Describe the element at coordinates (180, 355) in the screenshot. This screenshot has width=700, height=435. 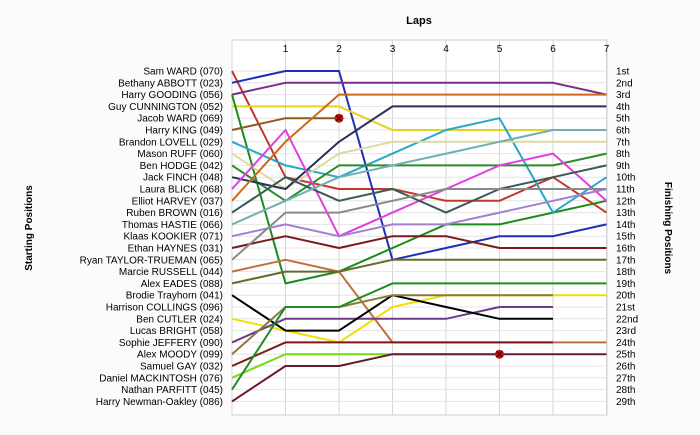
I see `start-label: Alex MOODY (099)` at that location.